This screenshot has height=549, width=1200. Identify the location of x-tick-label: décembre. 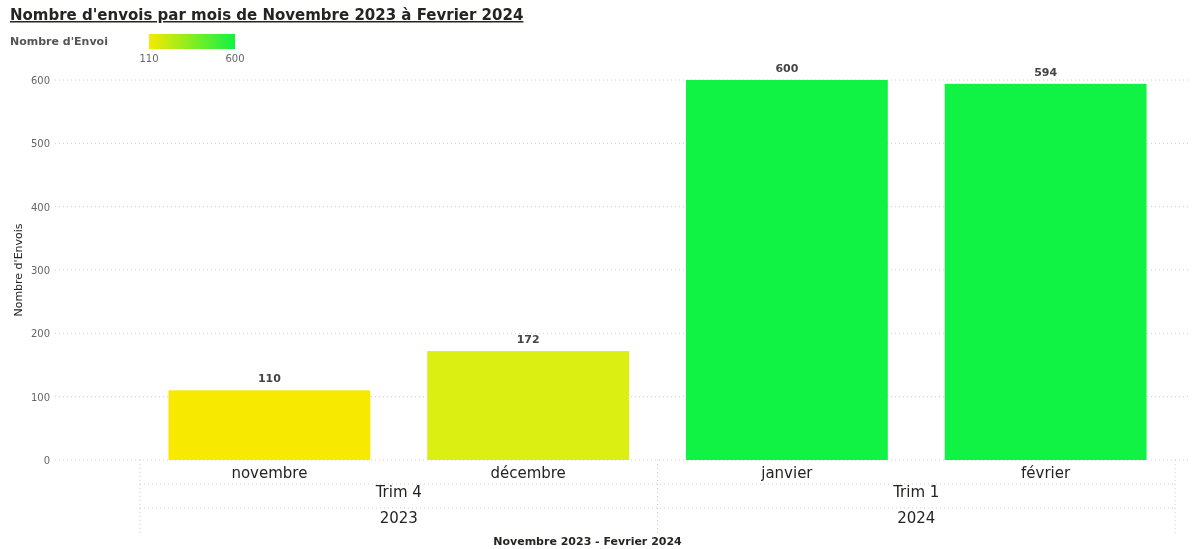
(528, 473).